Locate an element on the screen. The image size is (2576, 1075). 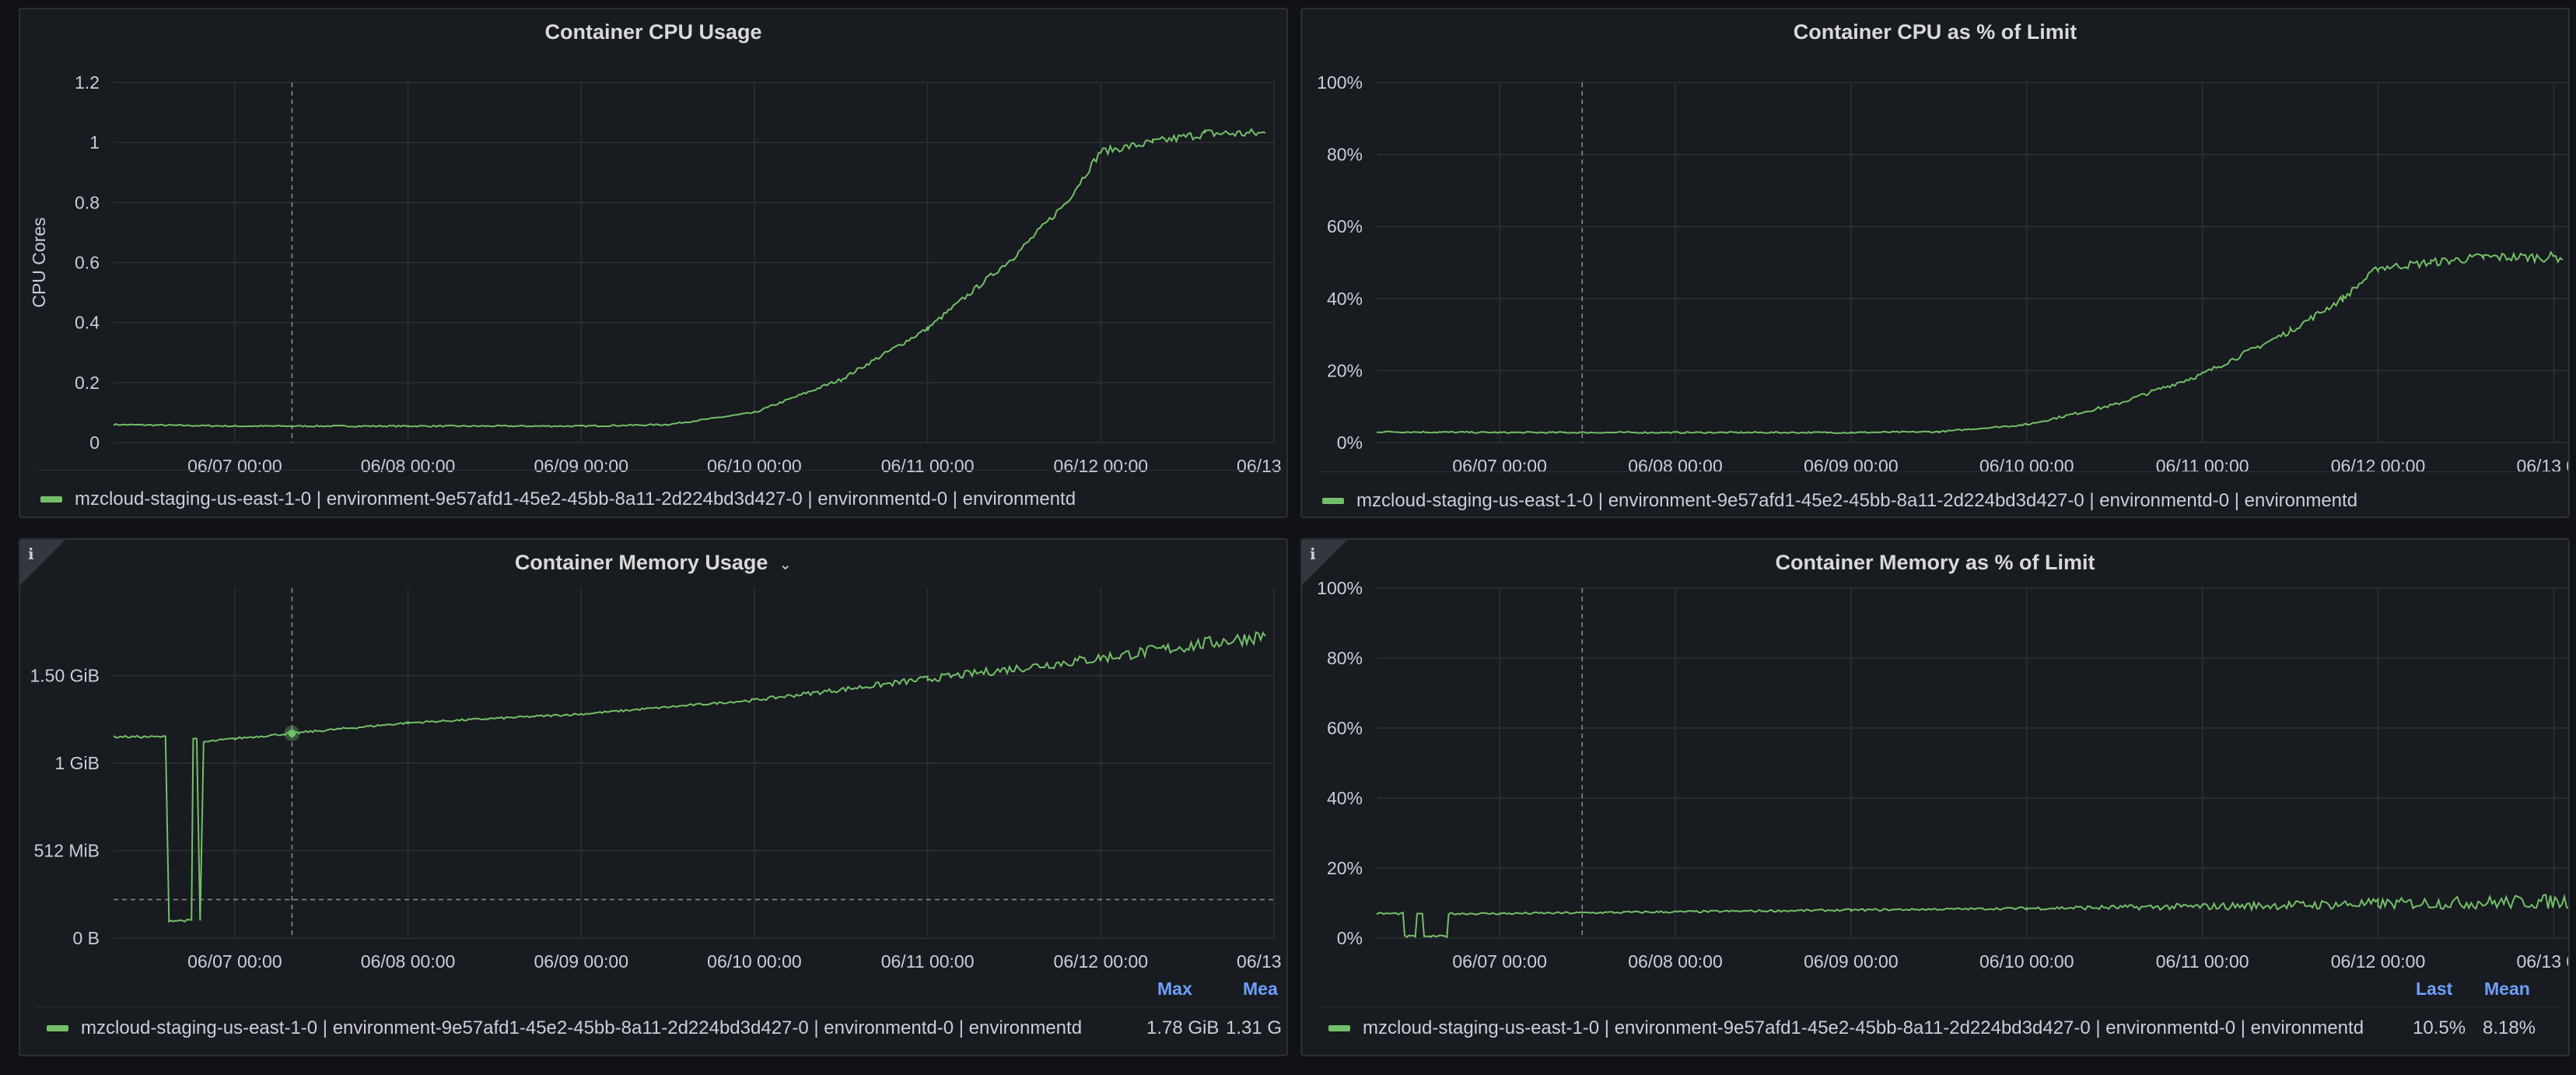
legend-header-max: Max is located at coordinates (1174, 989).